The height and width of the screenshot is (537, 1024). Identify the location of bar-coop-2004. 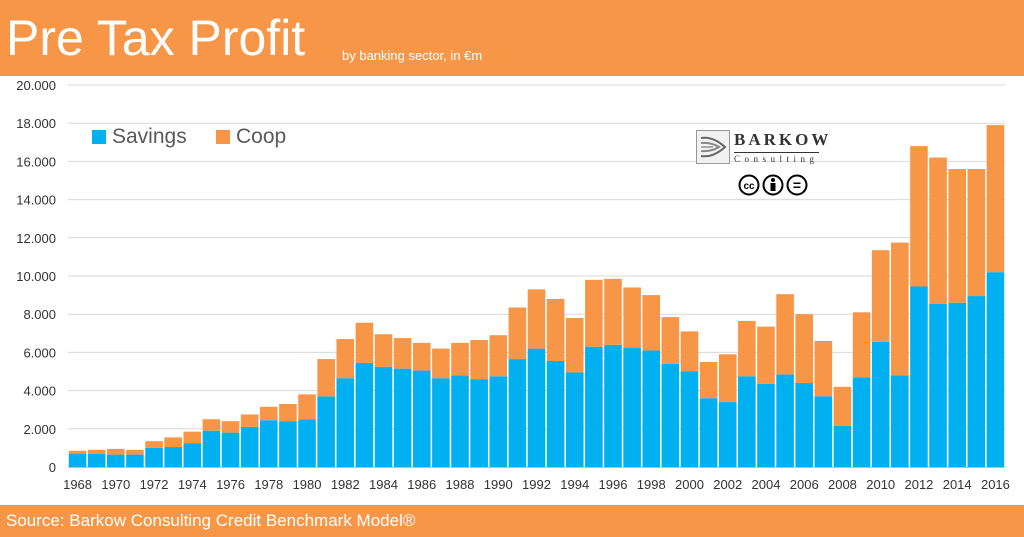
(766, 355).